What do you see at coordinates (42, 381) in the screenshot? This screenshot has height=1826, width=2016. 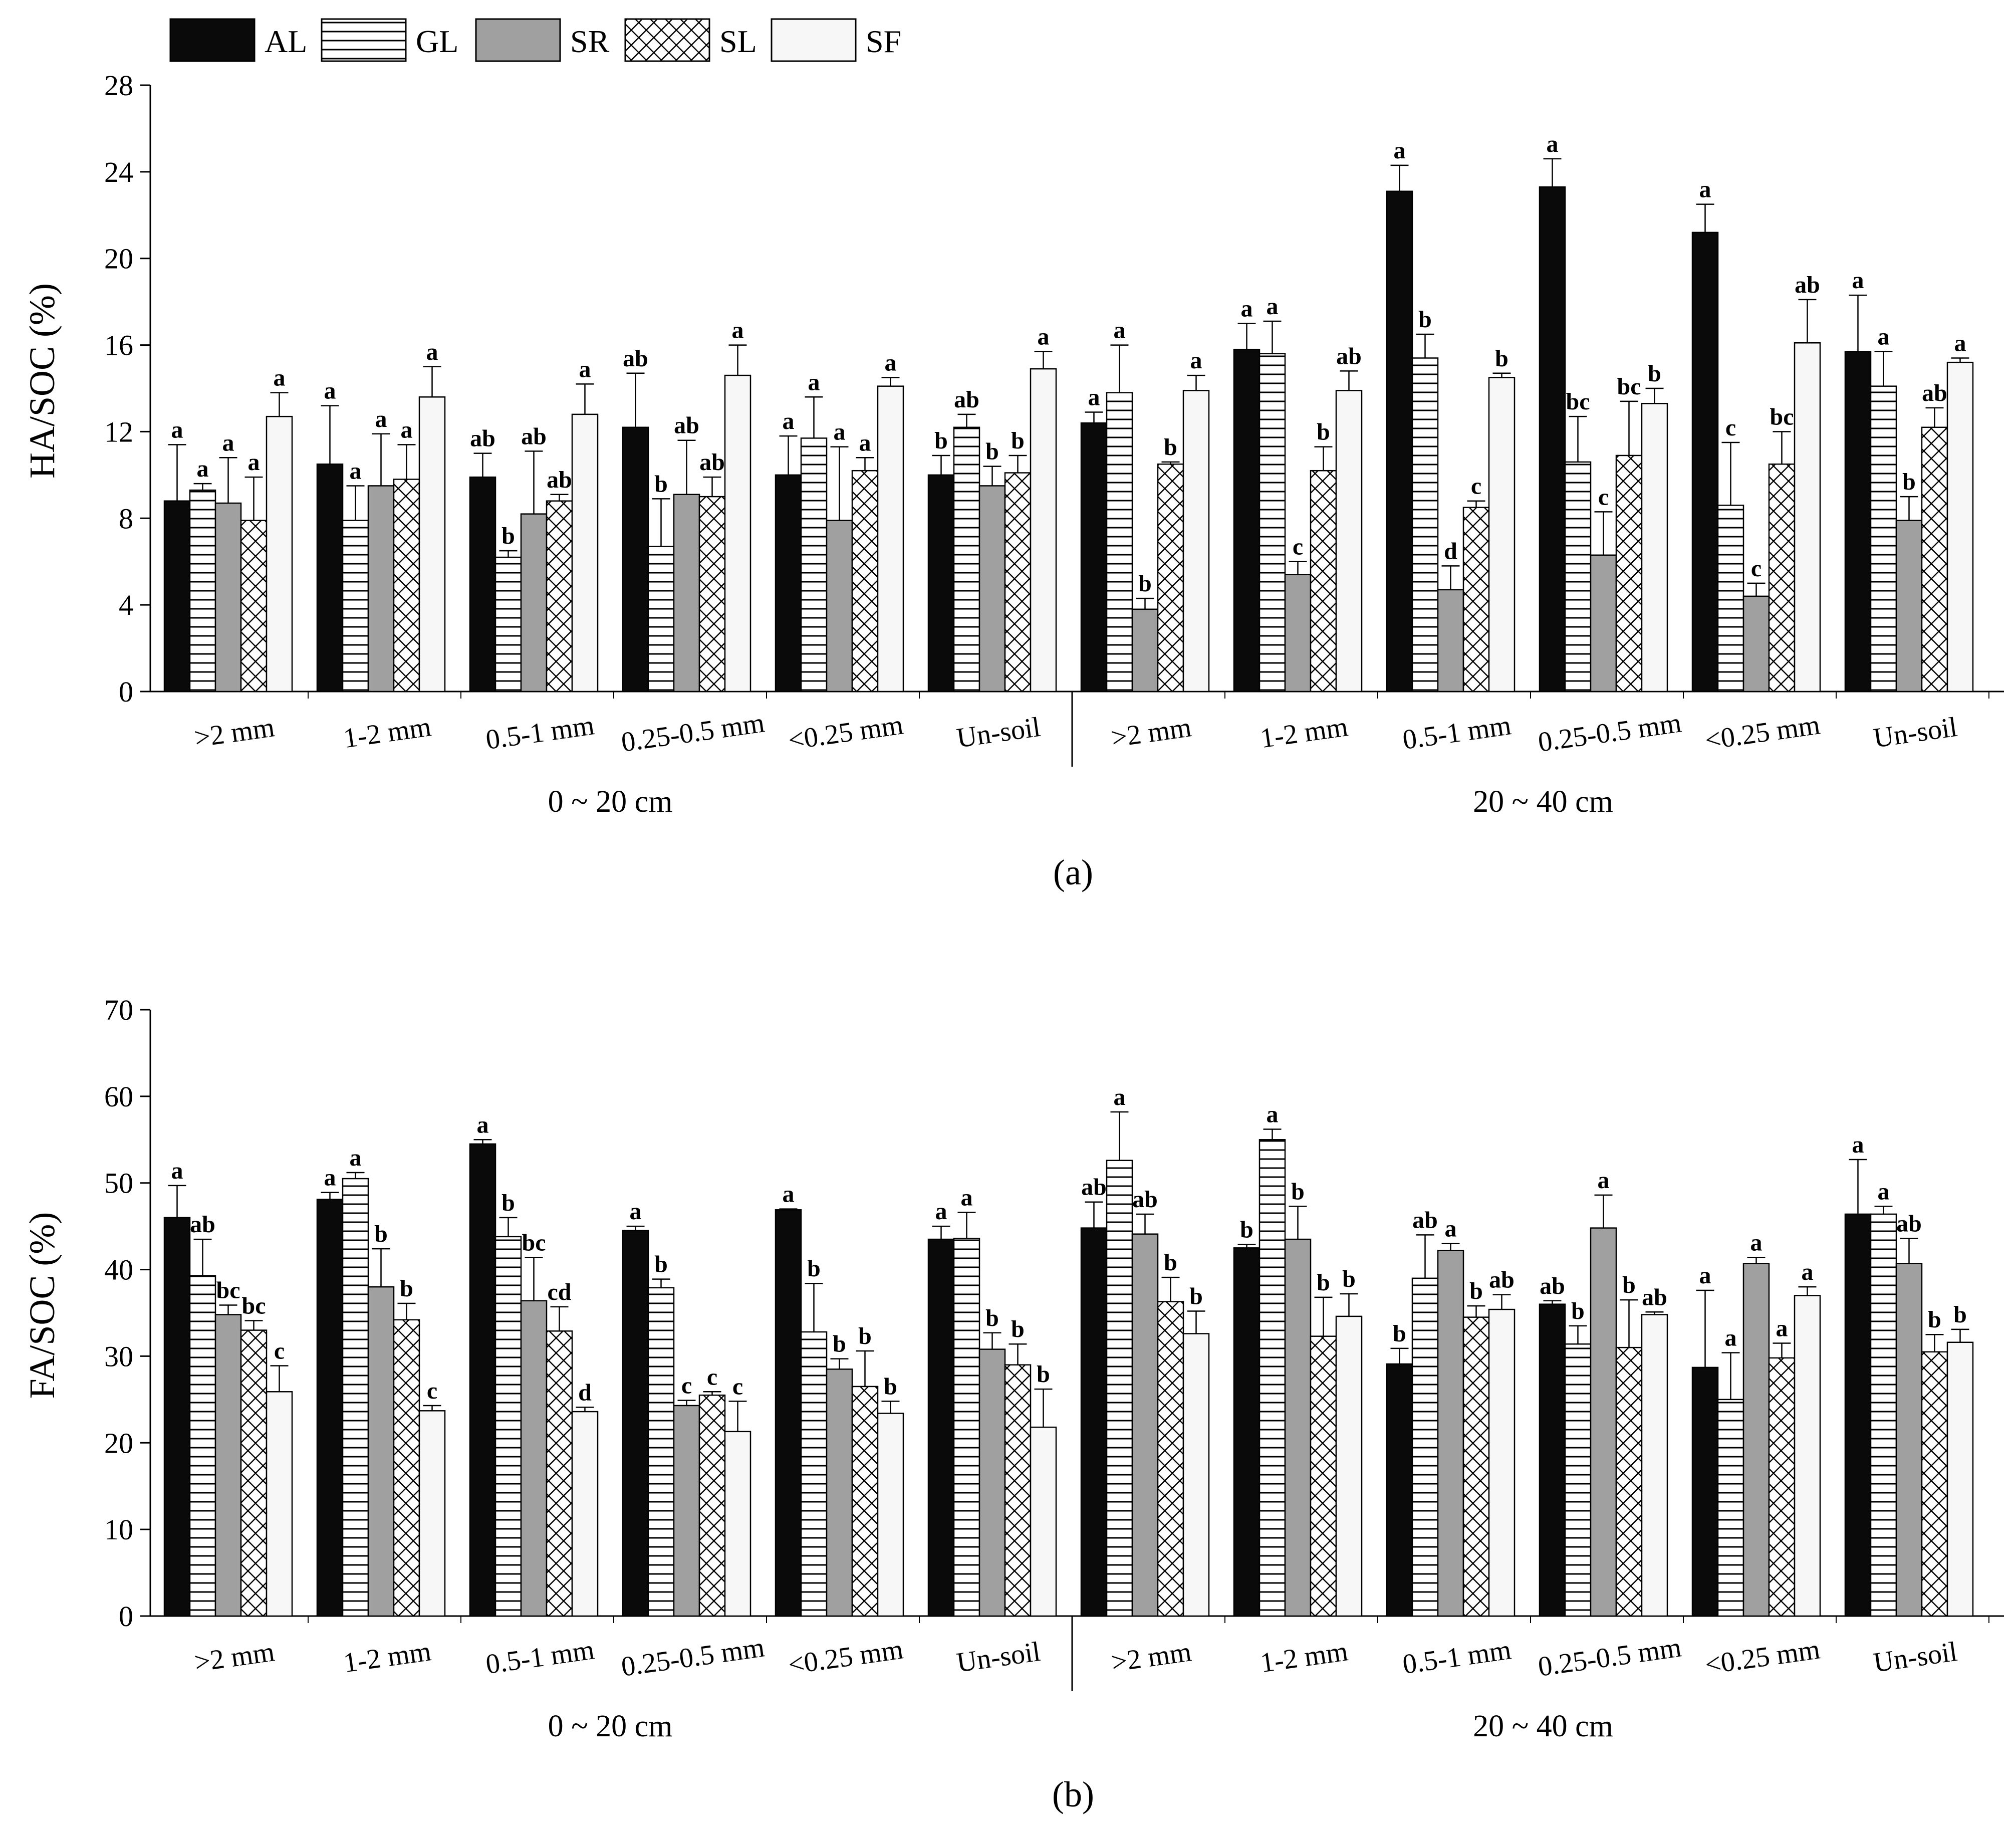 I see `panel-a-y-axis-label: HA/SOC (%)` at bounding box center [42, 381].